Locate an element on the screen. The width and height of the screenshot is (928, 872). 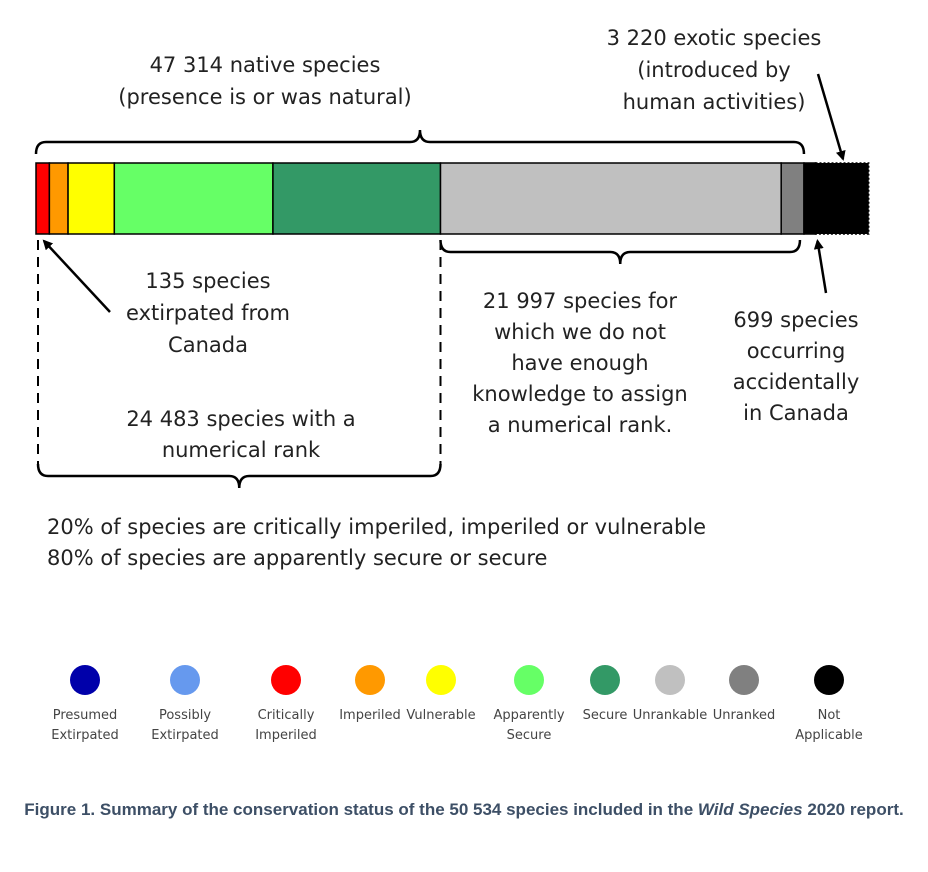
bar-segment-unrankable is located at coordinates (610, 198).